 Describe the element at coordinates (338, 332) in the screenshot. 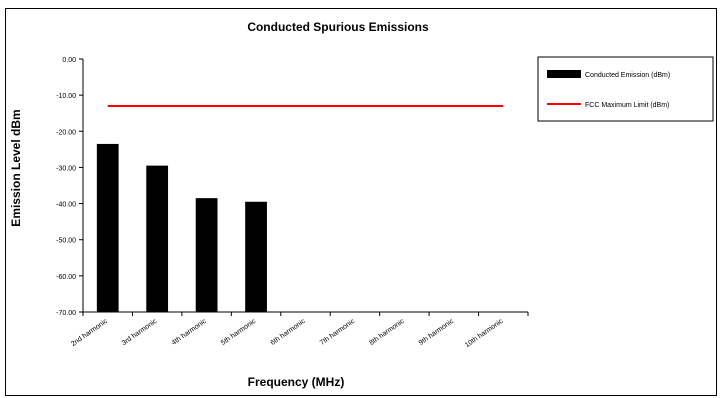

I see `x-tick-label: 7th harmonic` at that location.